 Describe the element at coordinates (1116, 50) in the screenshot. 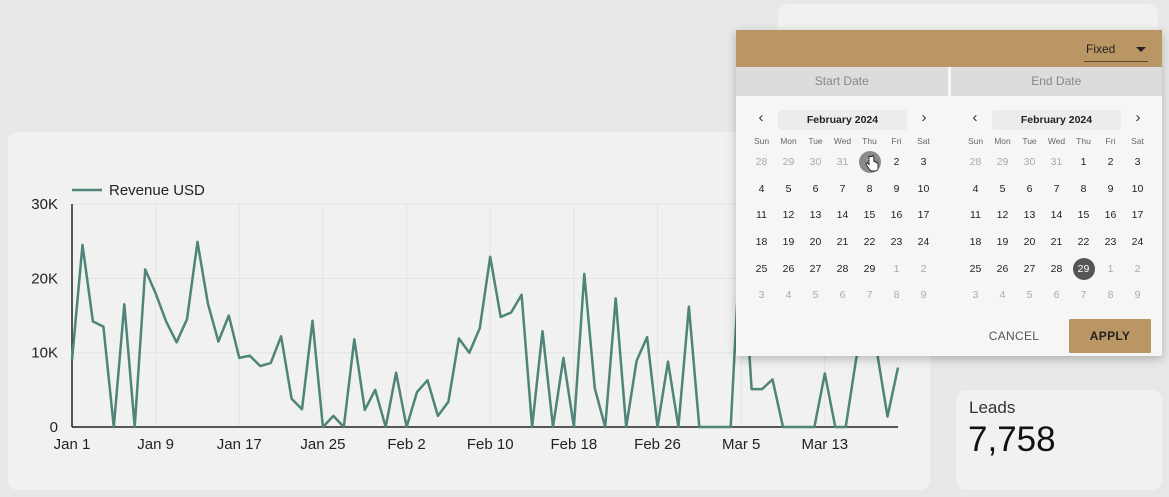

I see `date-mode-dropdown: Fixed` at that location.